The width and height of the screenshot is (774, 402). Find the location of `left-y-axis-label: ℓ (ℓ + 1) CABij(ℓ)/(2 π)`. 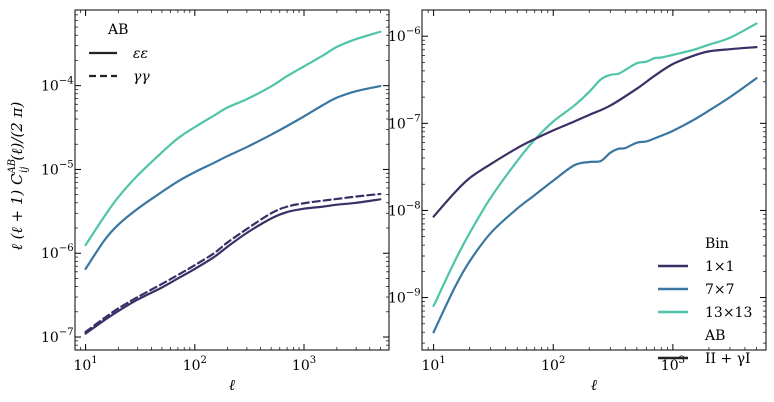

left-y-axis-label: ℓ (ℓ + 1) CABij(ℓ)/(2 π) is located at coordinates (18, 176).